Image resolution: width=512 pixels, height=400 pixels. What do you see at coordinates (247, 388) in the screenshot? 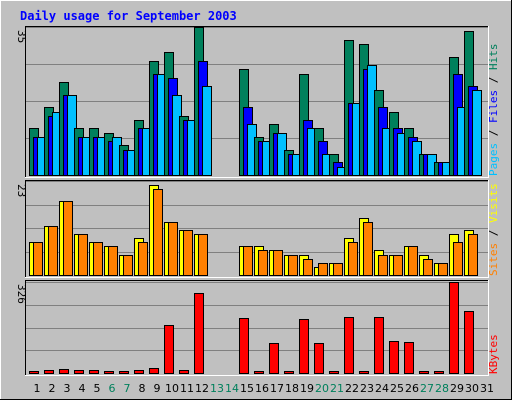
I see `x-tick-day-15: 15` at bounding box center [247, 388].